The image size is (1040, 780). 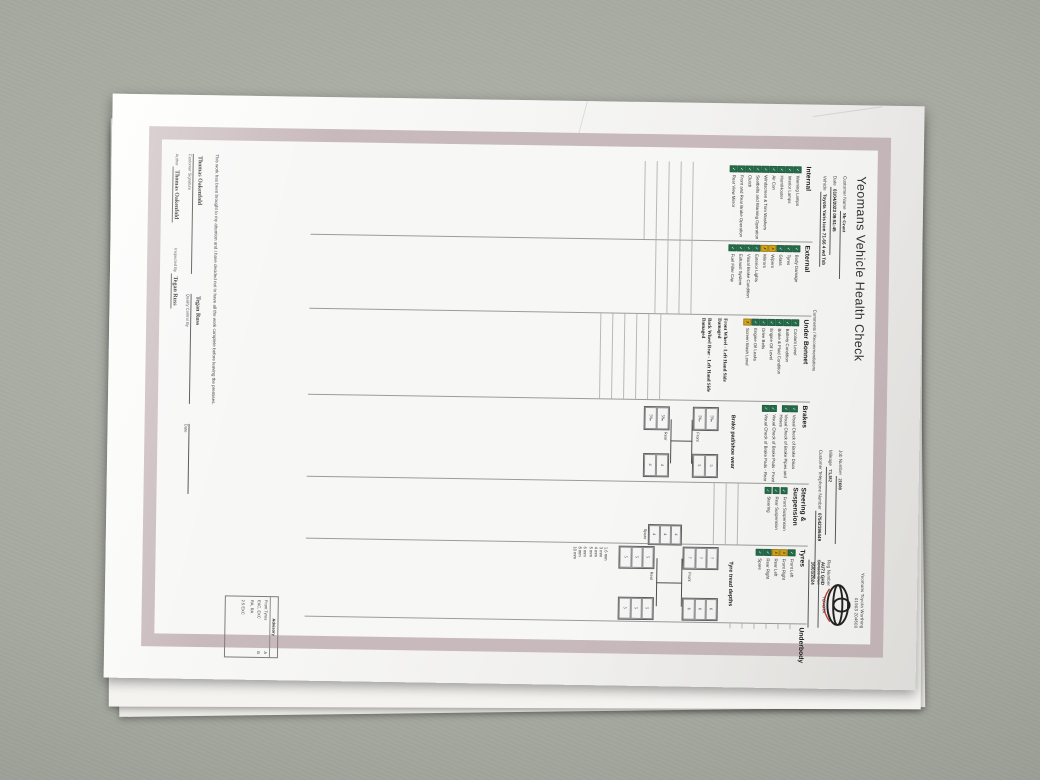 What do you see at coordinates (764, 279) in the screenshot?
I see `checklist-item: ✗ Mirrors` at bounding box center [764, 279].